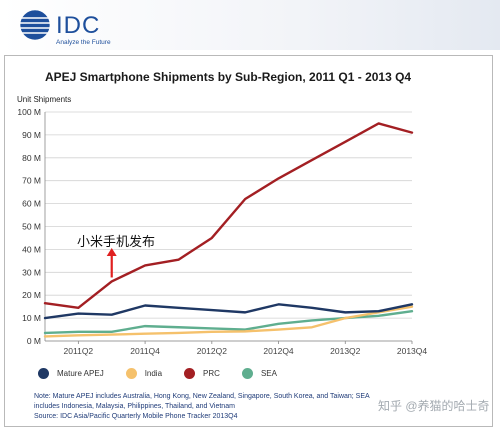 The width and height of the screenshot is (500, 428). What do you see at coordinates (29, 112) in the screenshot?
I see `y-tick-label: 100 M` at bounding box center [29, 112].